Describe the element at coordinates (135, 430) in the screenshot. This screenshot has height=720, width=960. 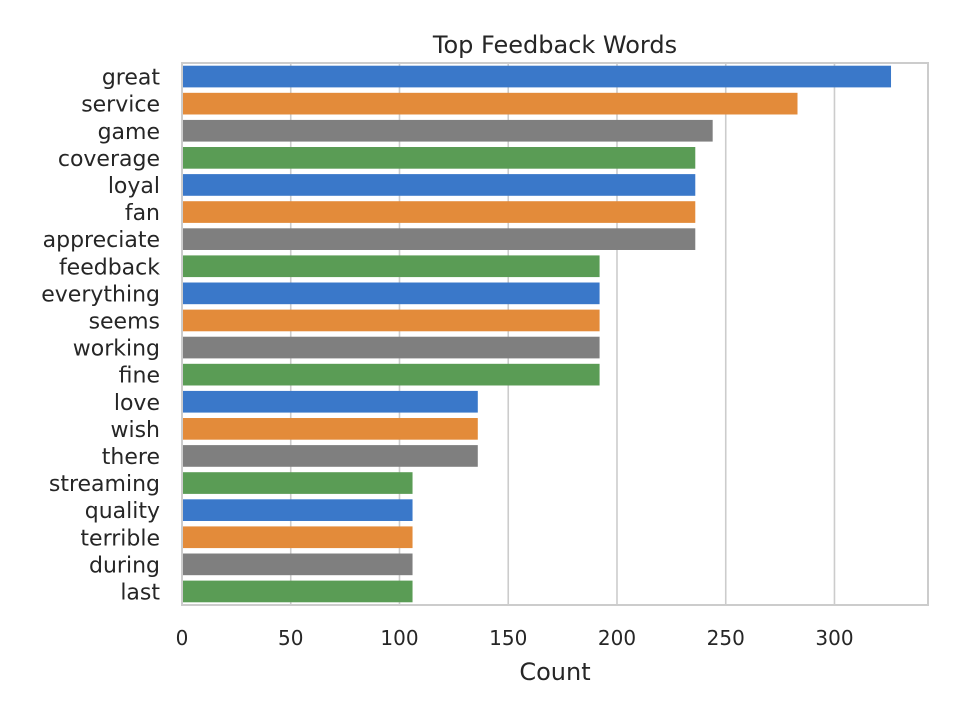
I see `category-label: wish` at that location.